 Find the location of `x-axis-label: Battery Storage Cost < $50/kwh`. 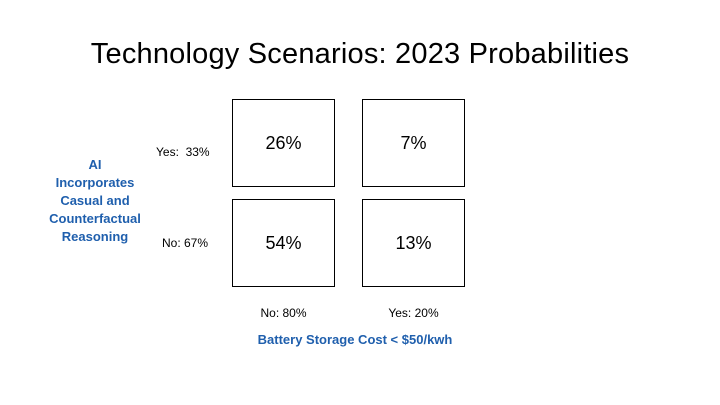

x-axis-label: Battery Storage Cost < $50/kwh is located at coordinates (355, 339).